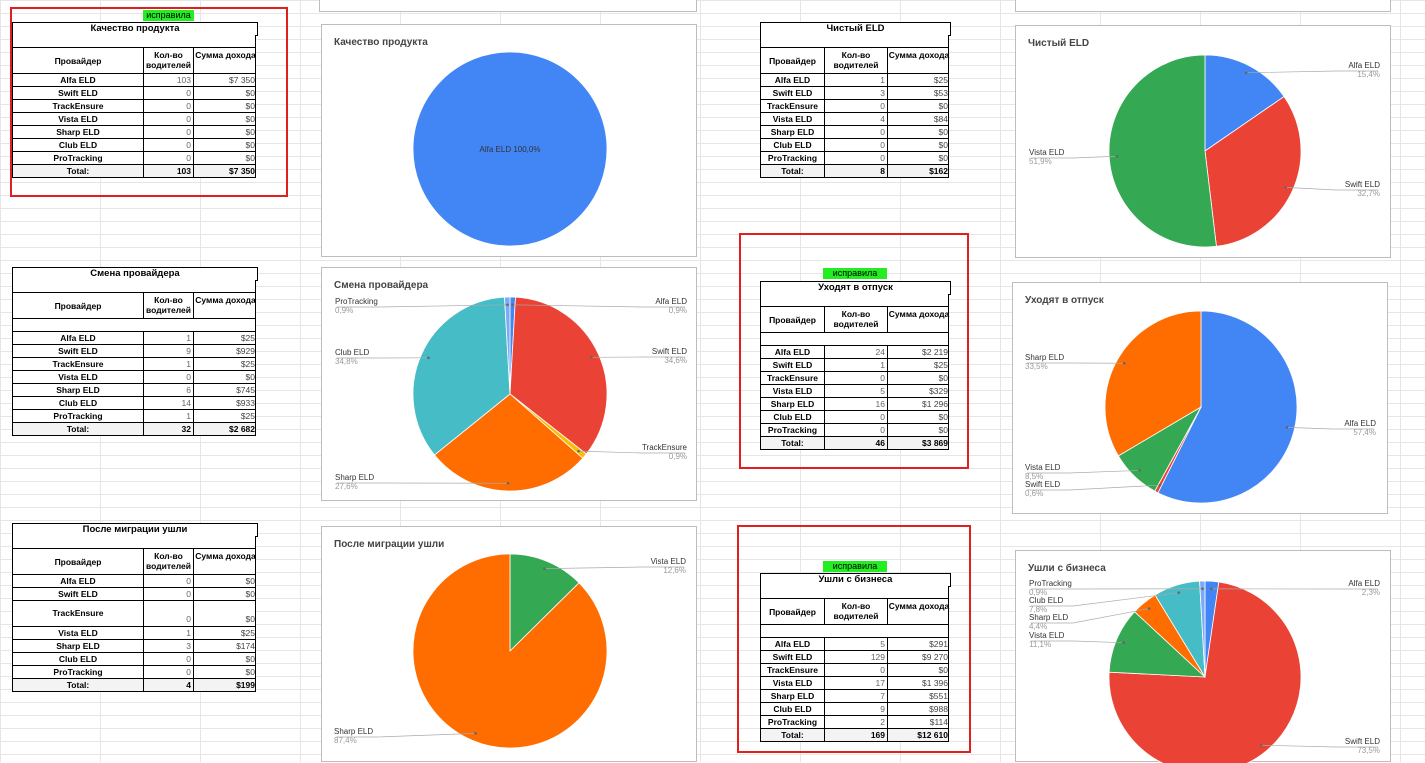 The width and height of the screenshot is (1425, 763). I want to click on drivers-cell: 14, so click(169, 403).